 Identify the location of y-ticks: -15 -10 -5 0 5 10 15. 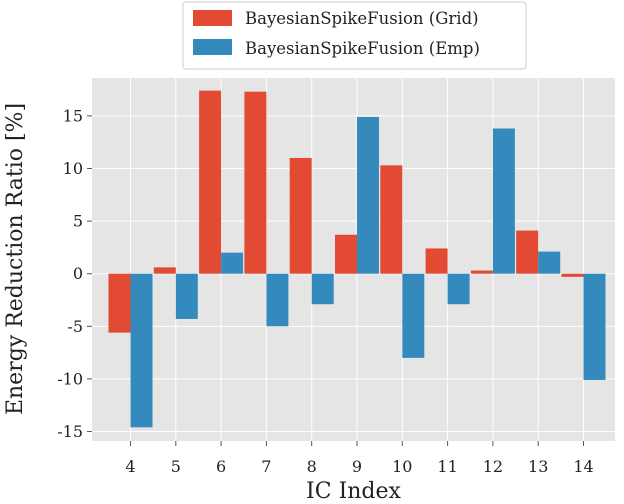
(74, 273).